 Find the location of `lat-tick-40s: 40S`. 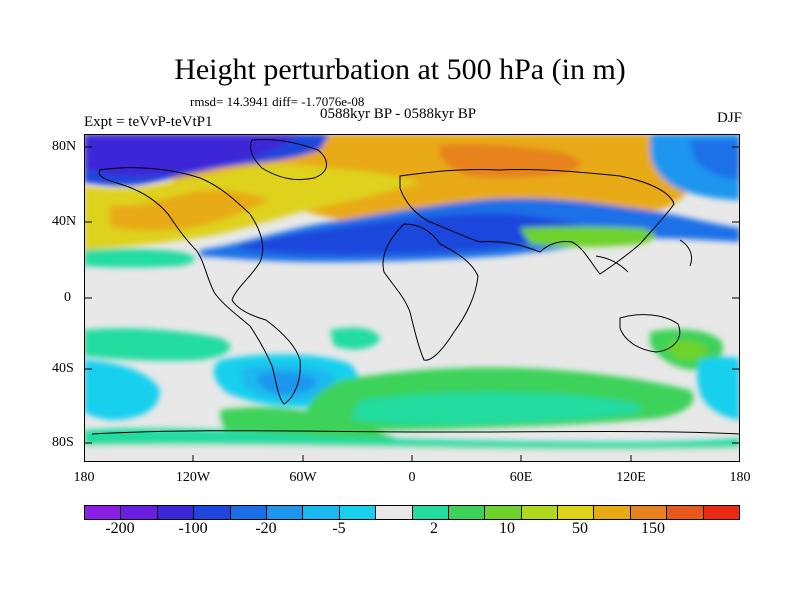

lat-tick-40s: 40S is located at coordinates (63, 368).